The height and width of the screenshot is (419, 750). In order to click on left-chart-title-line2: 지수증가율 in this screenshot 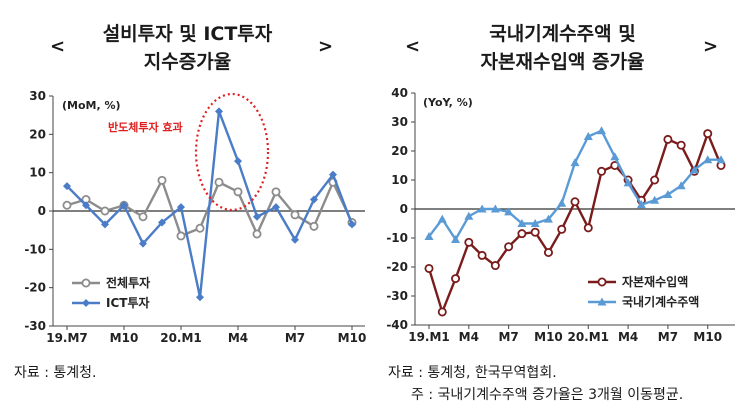, I will do `click(187, 62)`.